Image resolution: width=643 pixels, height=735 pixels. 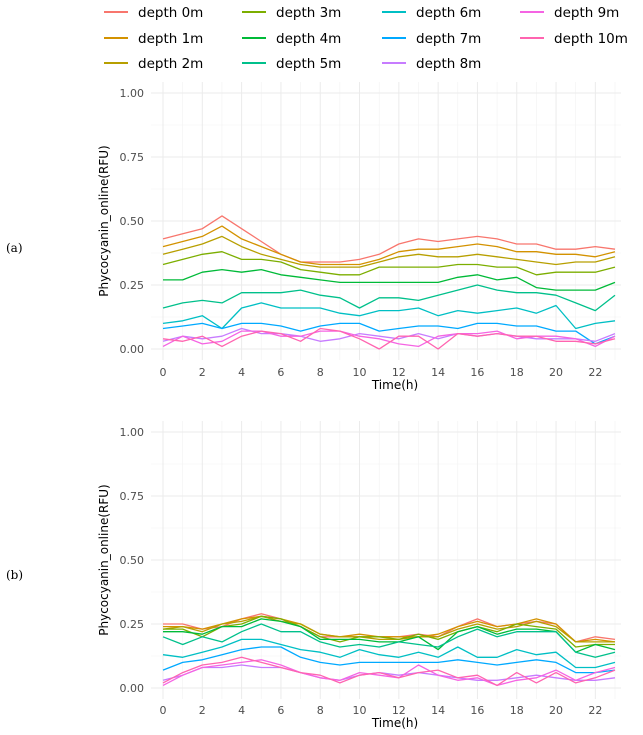 What do you see at coordinates (448, 39) in the screenshot?
I see `legend-label: depth 7m` at bounding box center [448, 39].